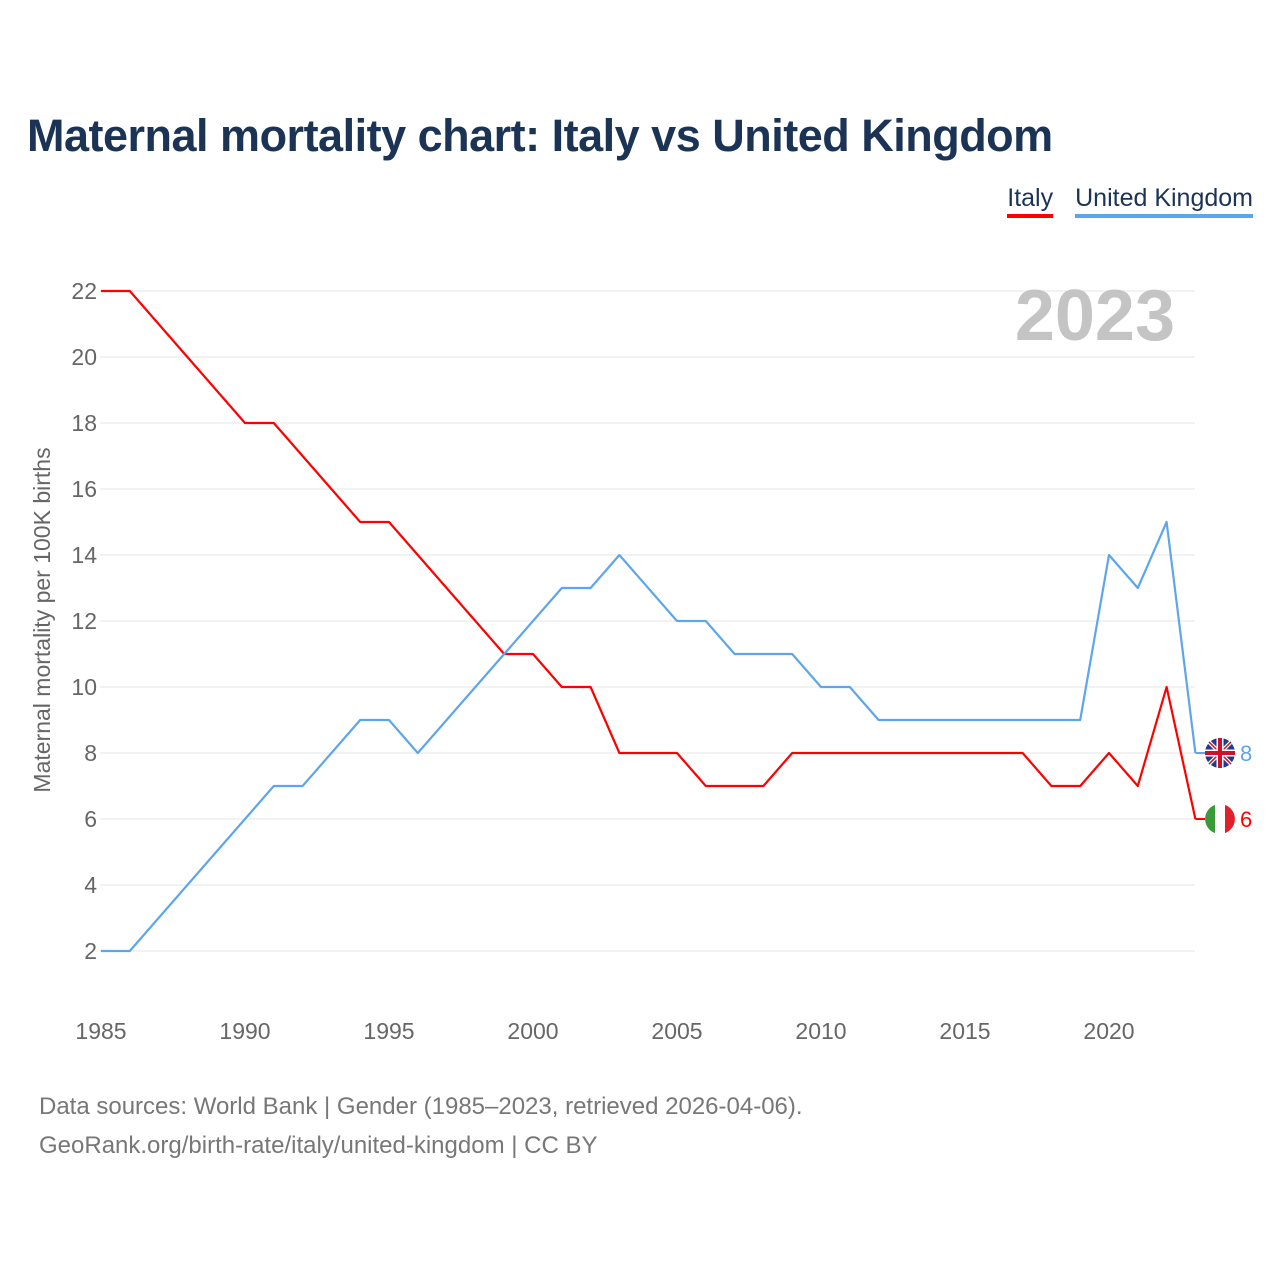  What do you see at coordinates (1095, 316) in the screenshot?
I see `year-watermark: 2023` at bounding box center [1095, 316].